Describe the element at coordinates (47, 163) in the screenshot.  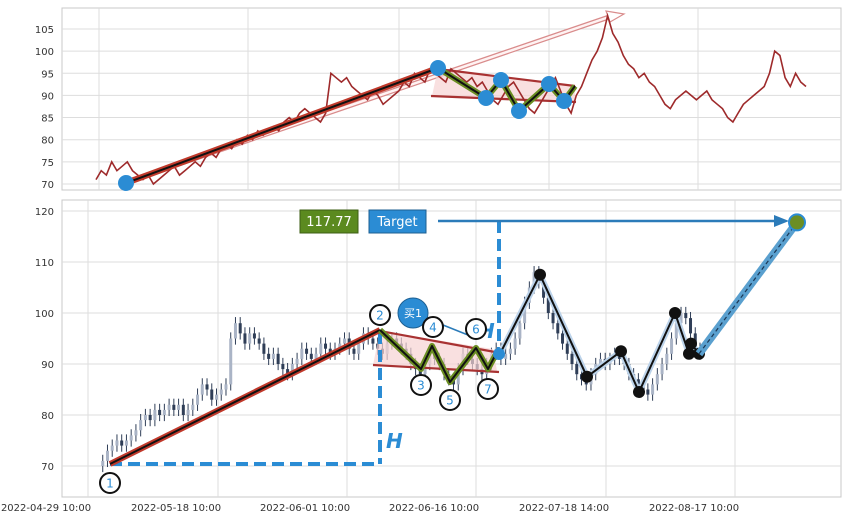
I see `top-y-tick-label: 75` at that location.